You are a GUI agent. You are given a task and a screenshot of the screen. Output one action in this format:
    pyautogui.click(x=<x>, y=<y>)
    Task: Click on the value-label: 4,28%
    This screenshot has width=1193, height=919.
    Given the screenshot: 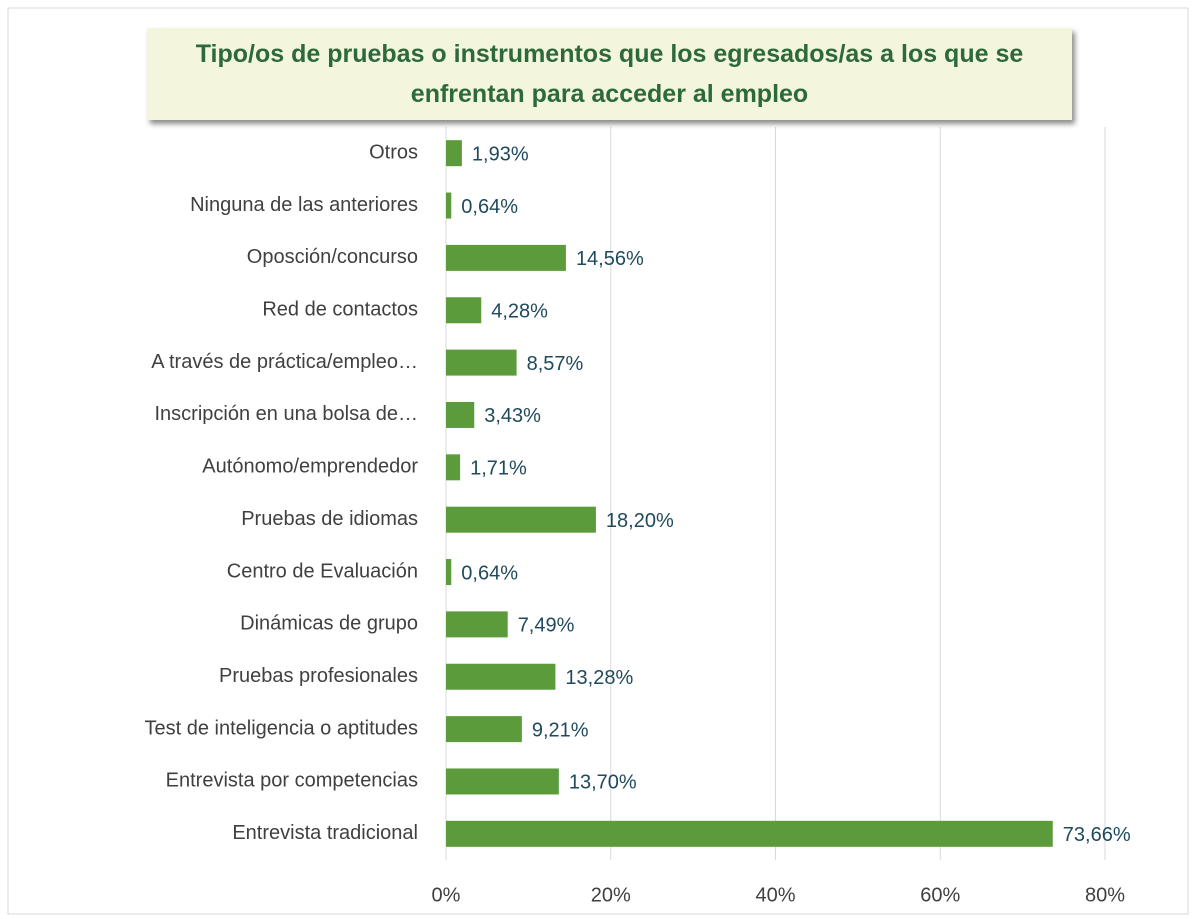 What is the action you would take?
    pyautogui.click(x=519, y=312)
    